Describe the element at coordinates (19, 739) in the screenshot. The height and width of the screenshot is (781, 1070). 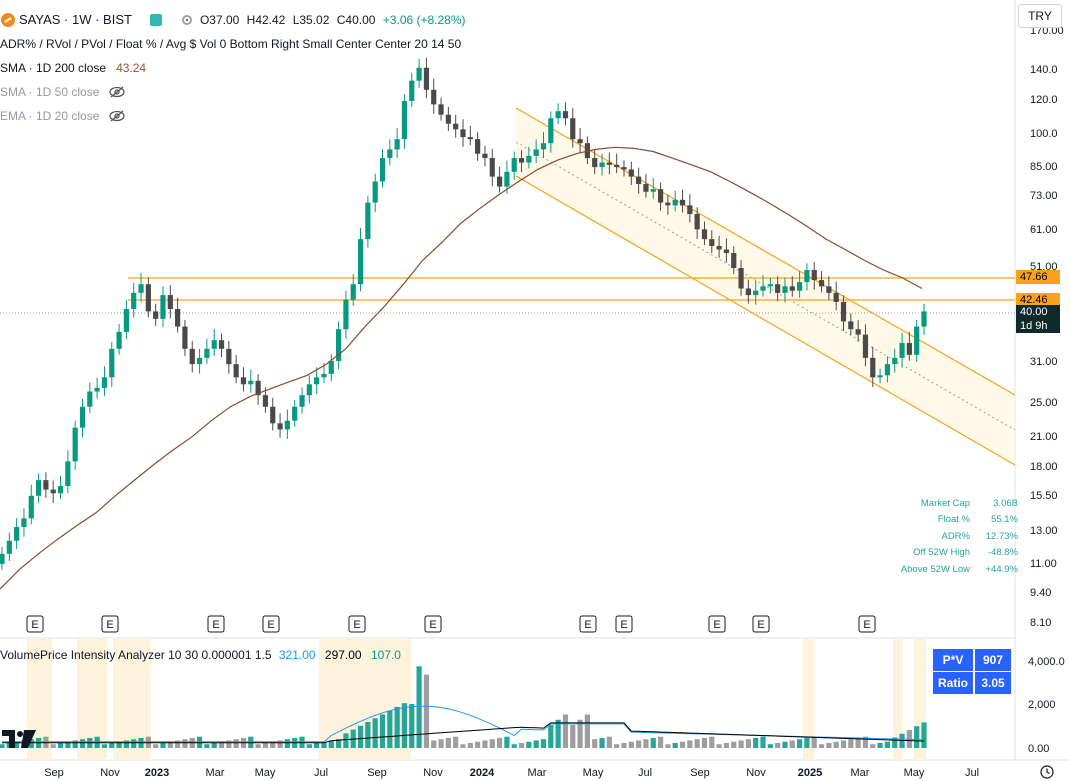
I see `tradingview-logo-icon` at that location.